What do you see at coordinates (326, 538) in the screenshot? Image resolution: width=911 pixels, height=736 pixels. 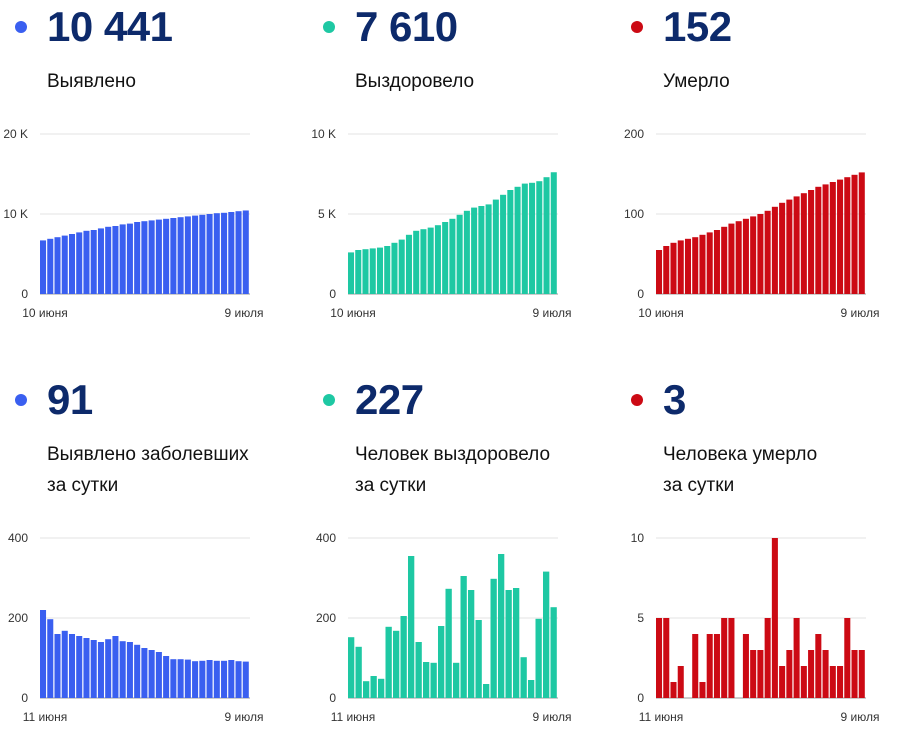 I see `y-tick-label: 400` at bounding box center [326, 538].